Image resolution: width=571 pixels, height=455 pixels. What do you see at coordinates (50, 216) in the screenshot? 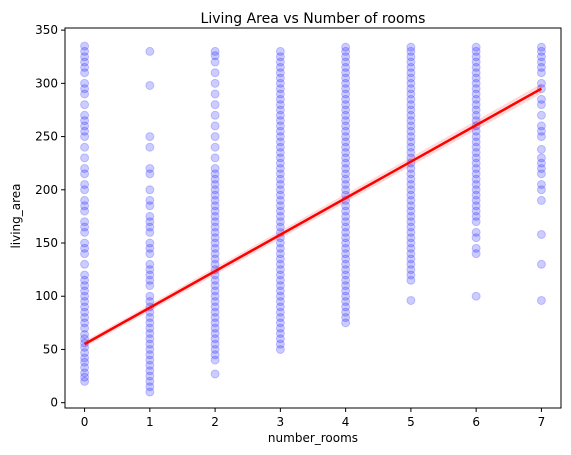
I see `y-ticks: 0 50 100 150 200 250 300 350` at bounding box center [50, 216].